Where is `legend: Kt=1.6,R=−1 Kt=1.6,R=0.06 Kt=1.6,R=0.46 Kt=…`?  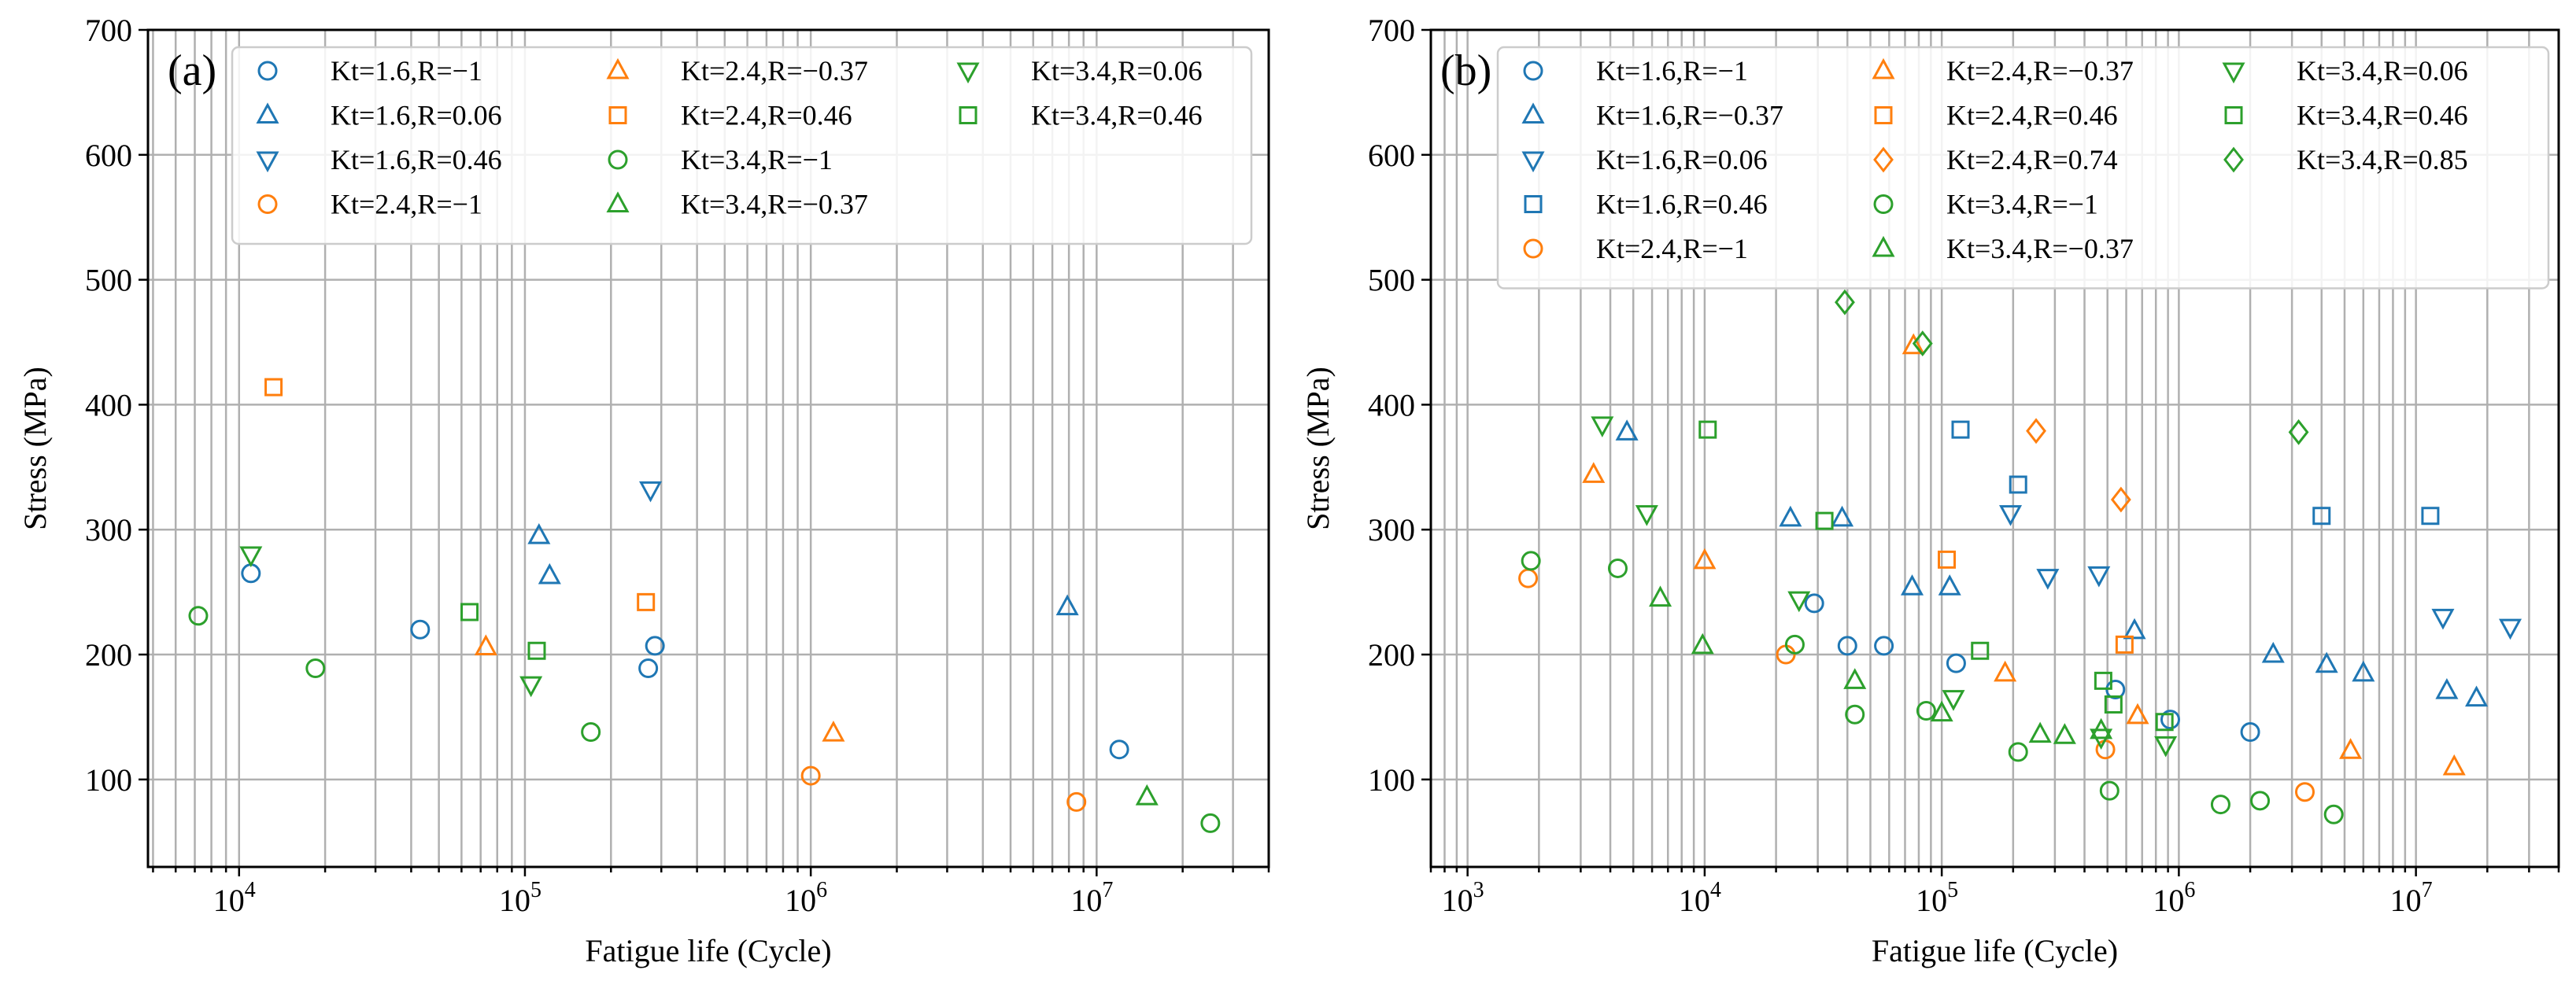 legend: Kt=1.6,R=−1 Kt=1.6,R=0.06 Kt=1.6,R=0.46 Kt=… is located at coordinates (742, 145).